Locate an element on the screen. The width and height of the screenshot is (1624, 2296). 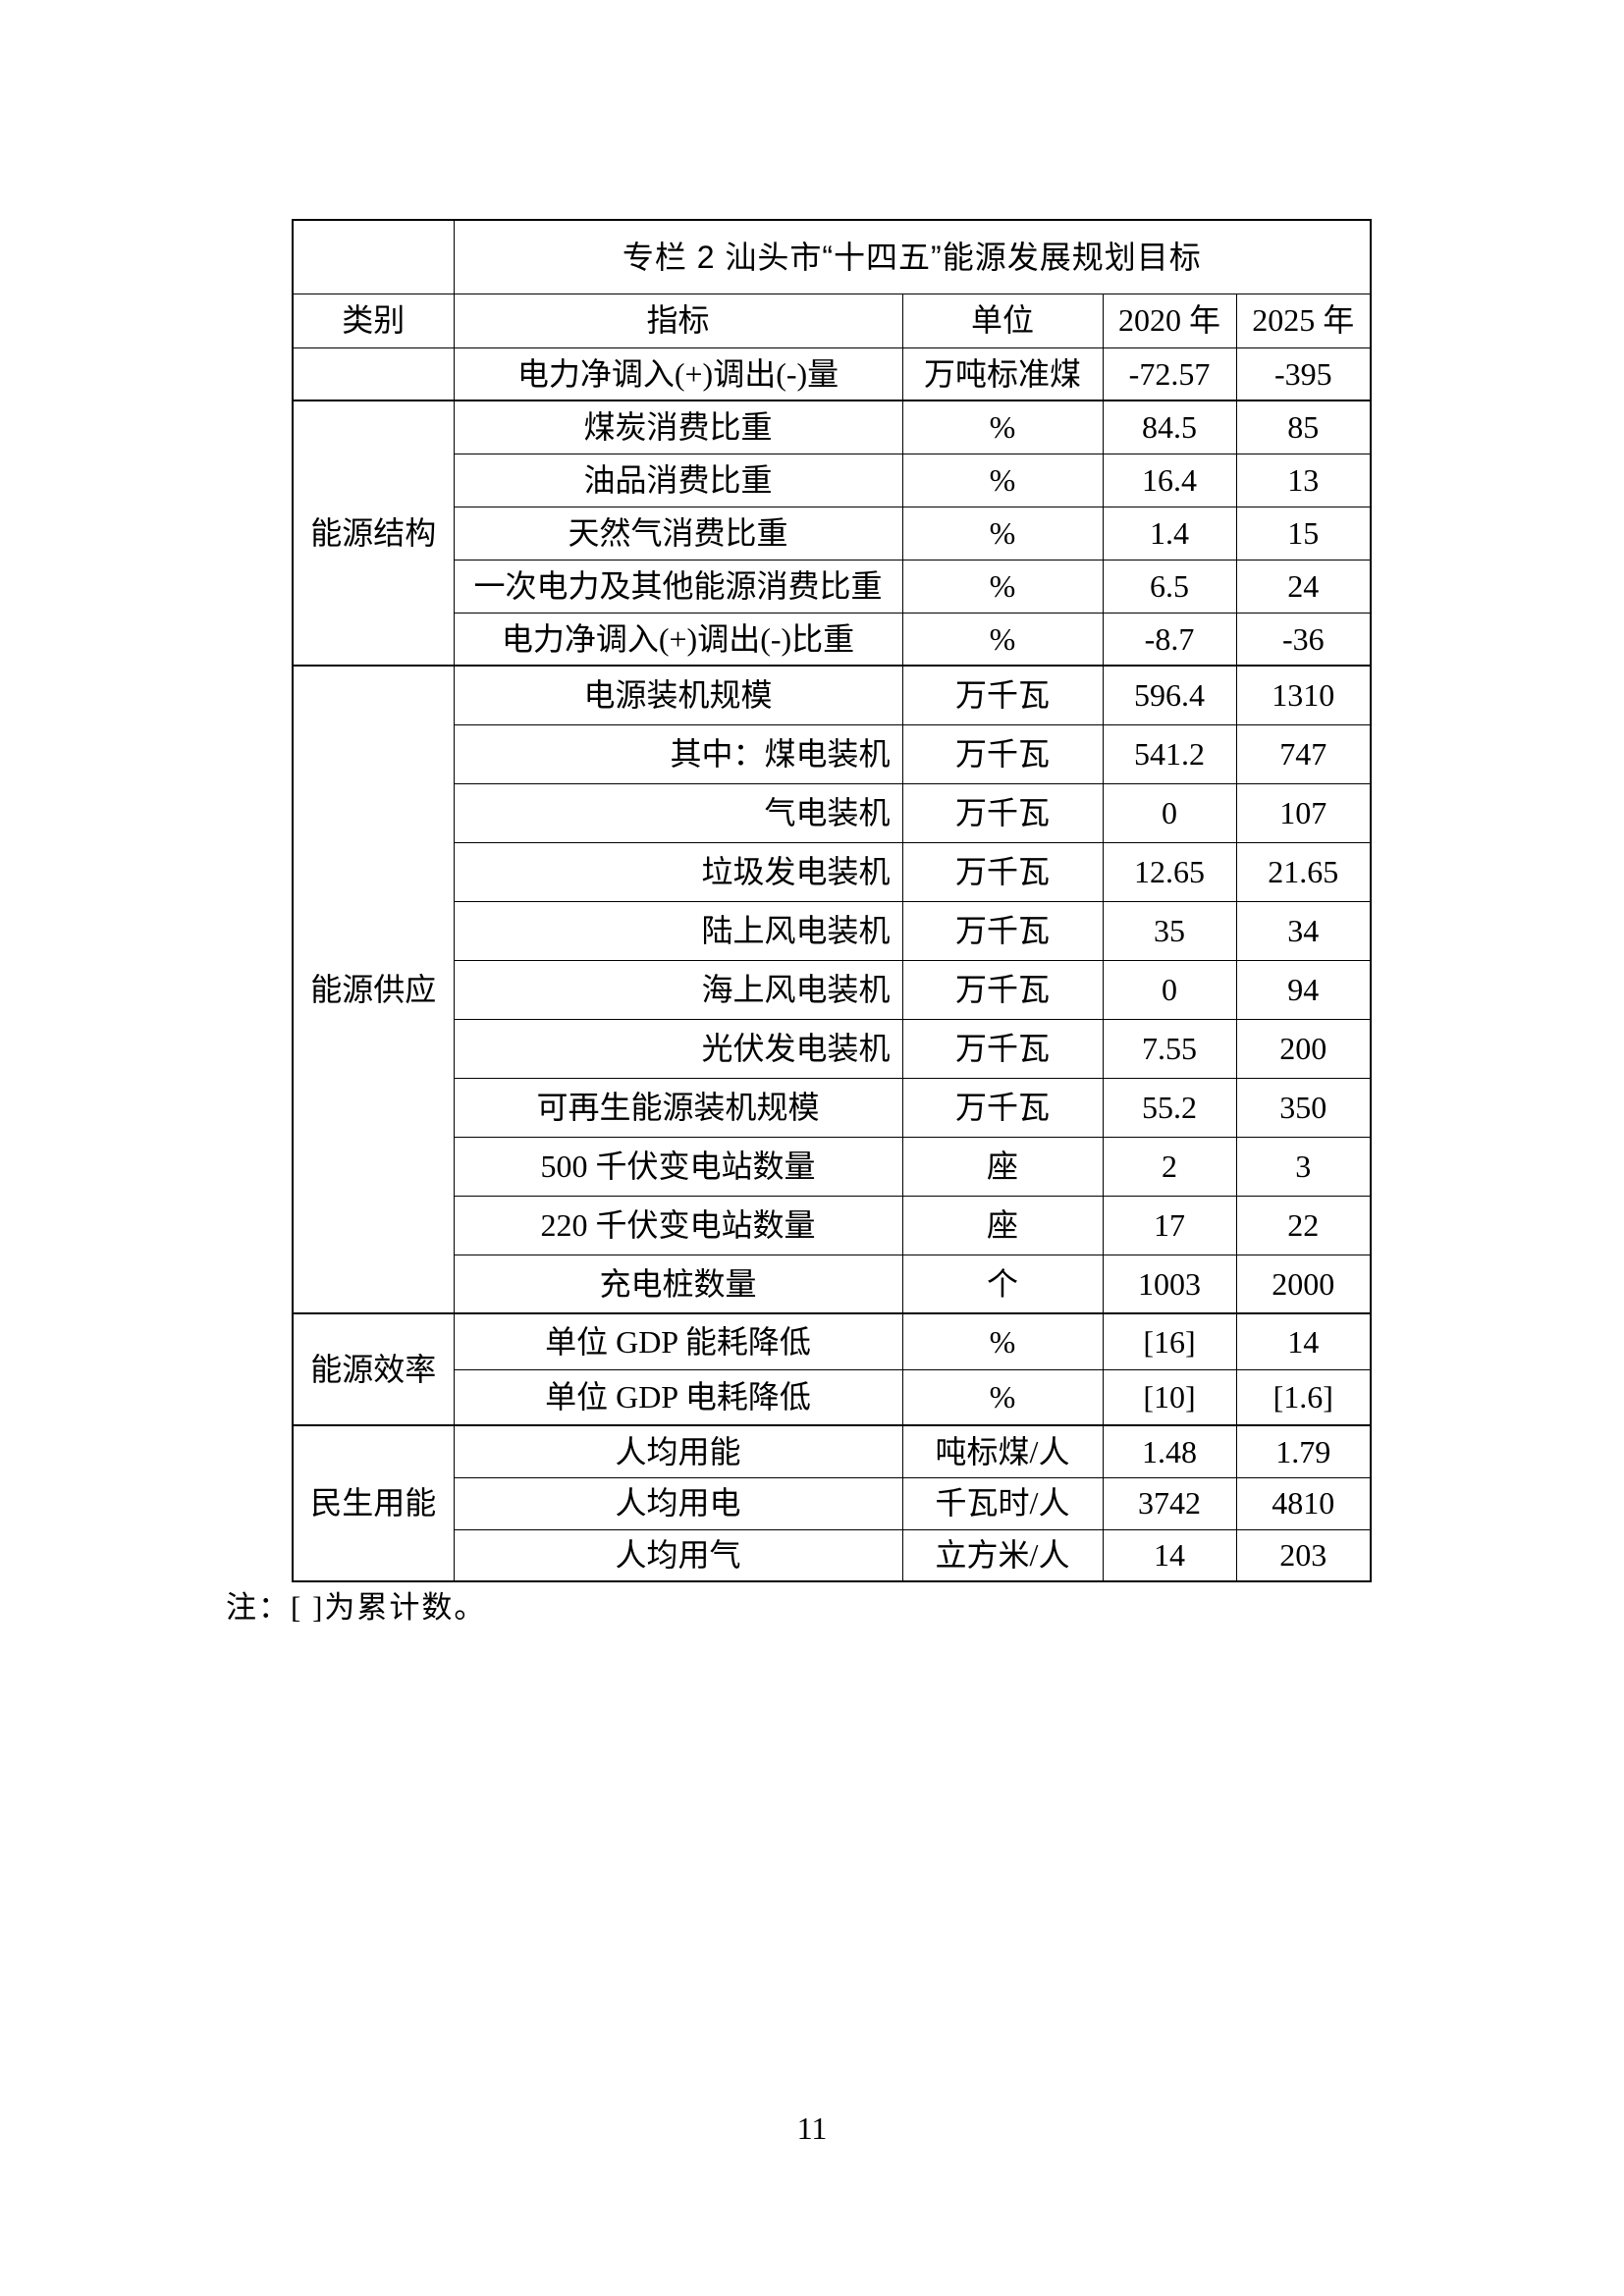
table-row: 电力净调入(+)调出(-)量 万吨标准煤 -72.57 -395 is located at coordinates (832, 374).